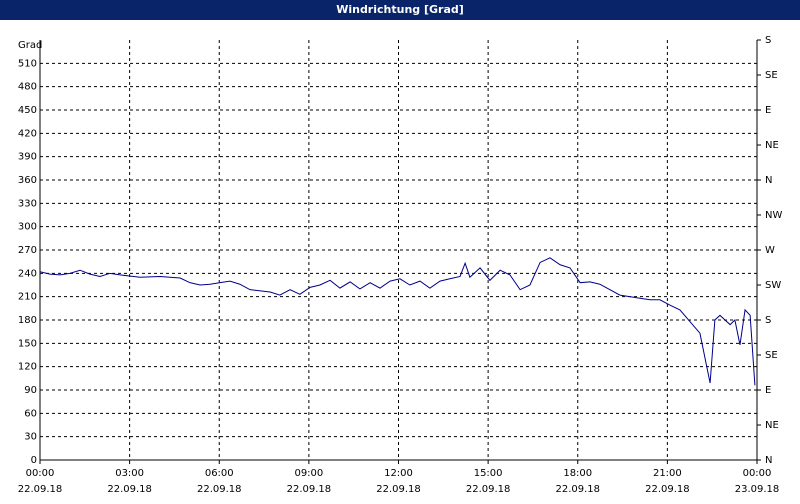  I want to click on y-tick-label: 120, so click(27, 367).